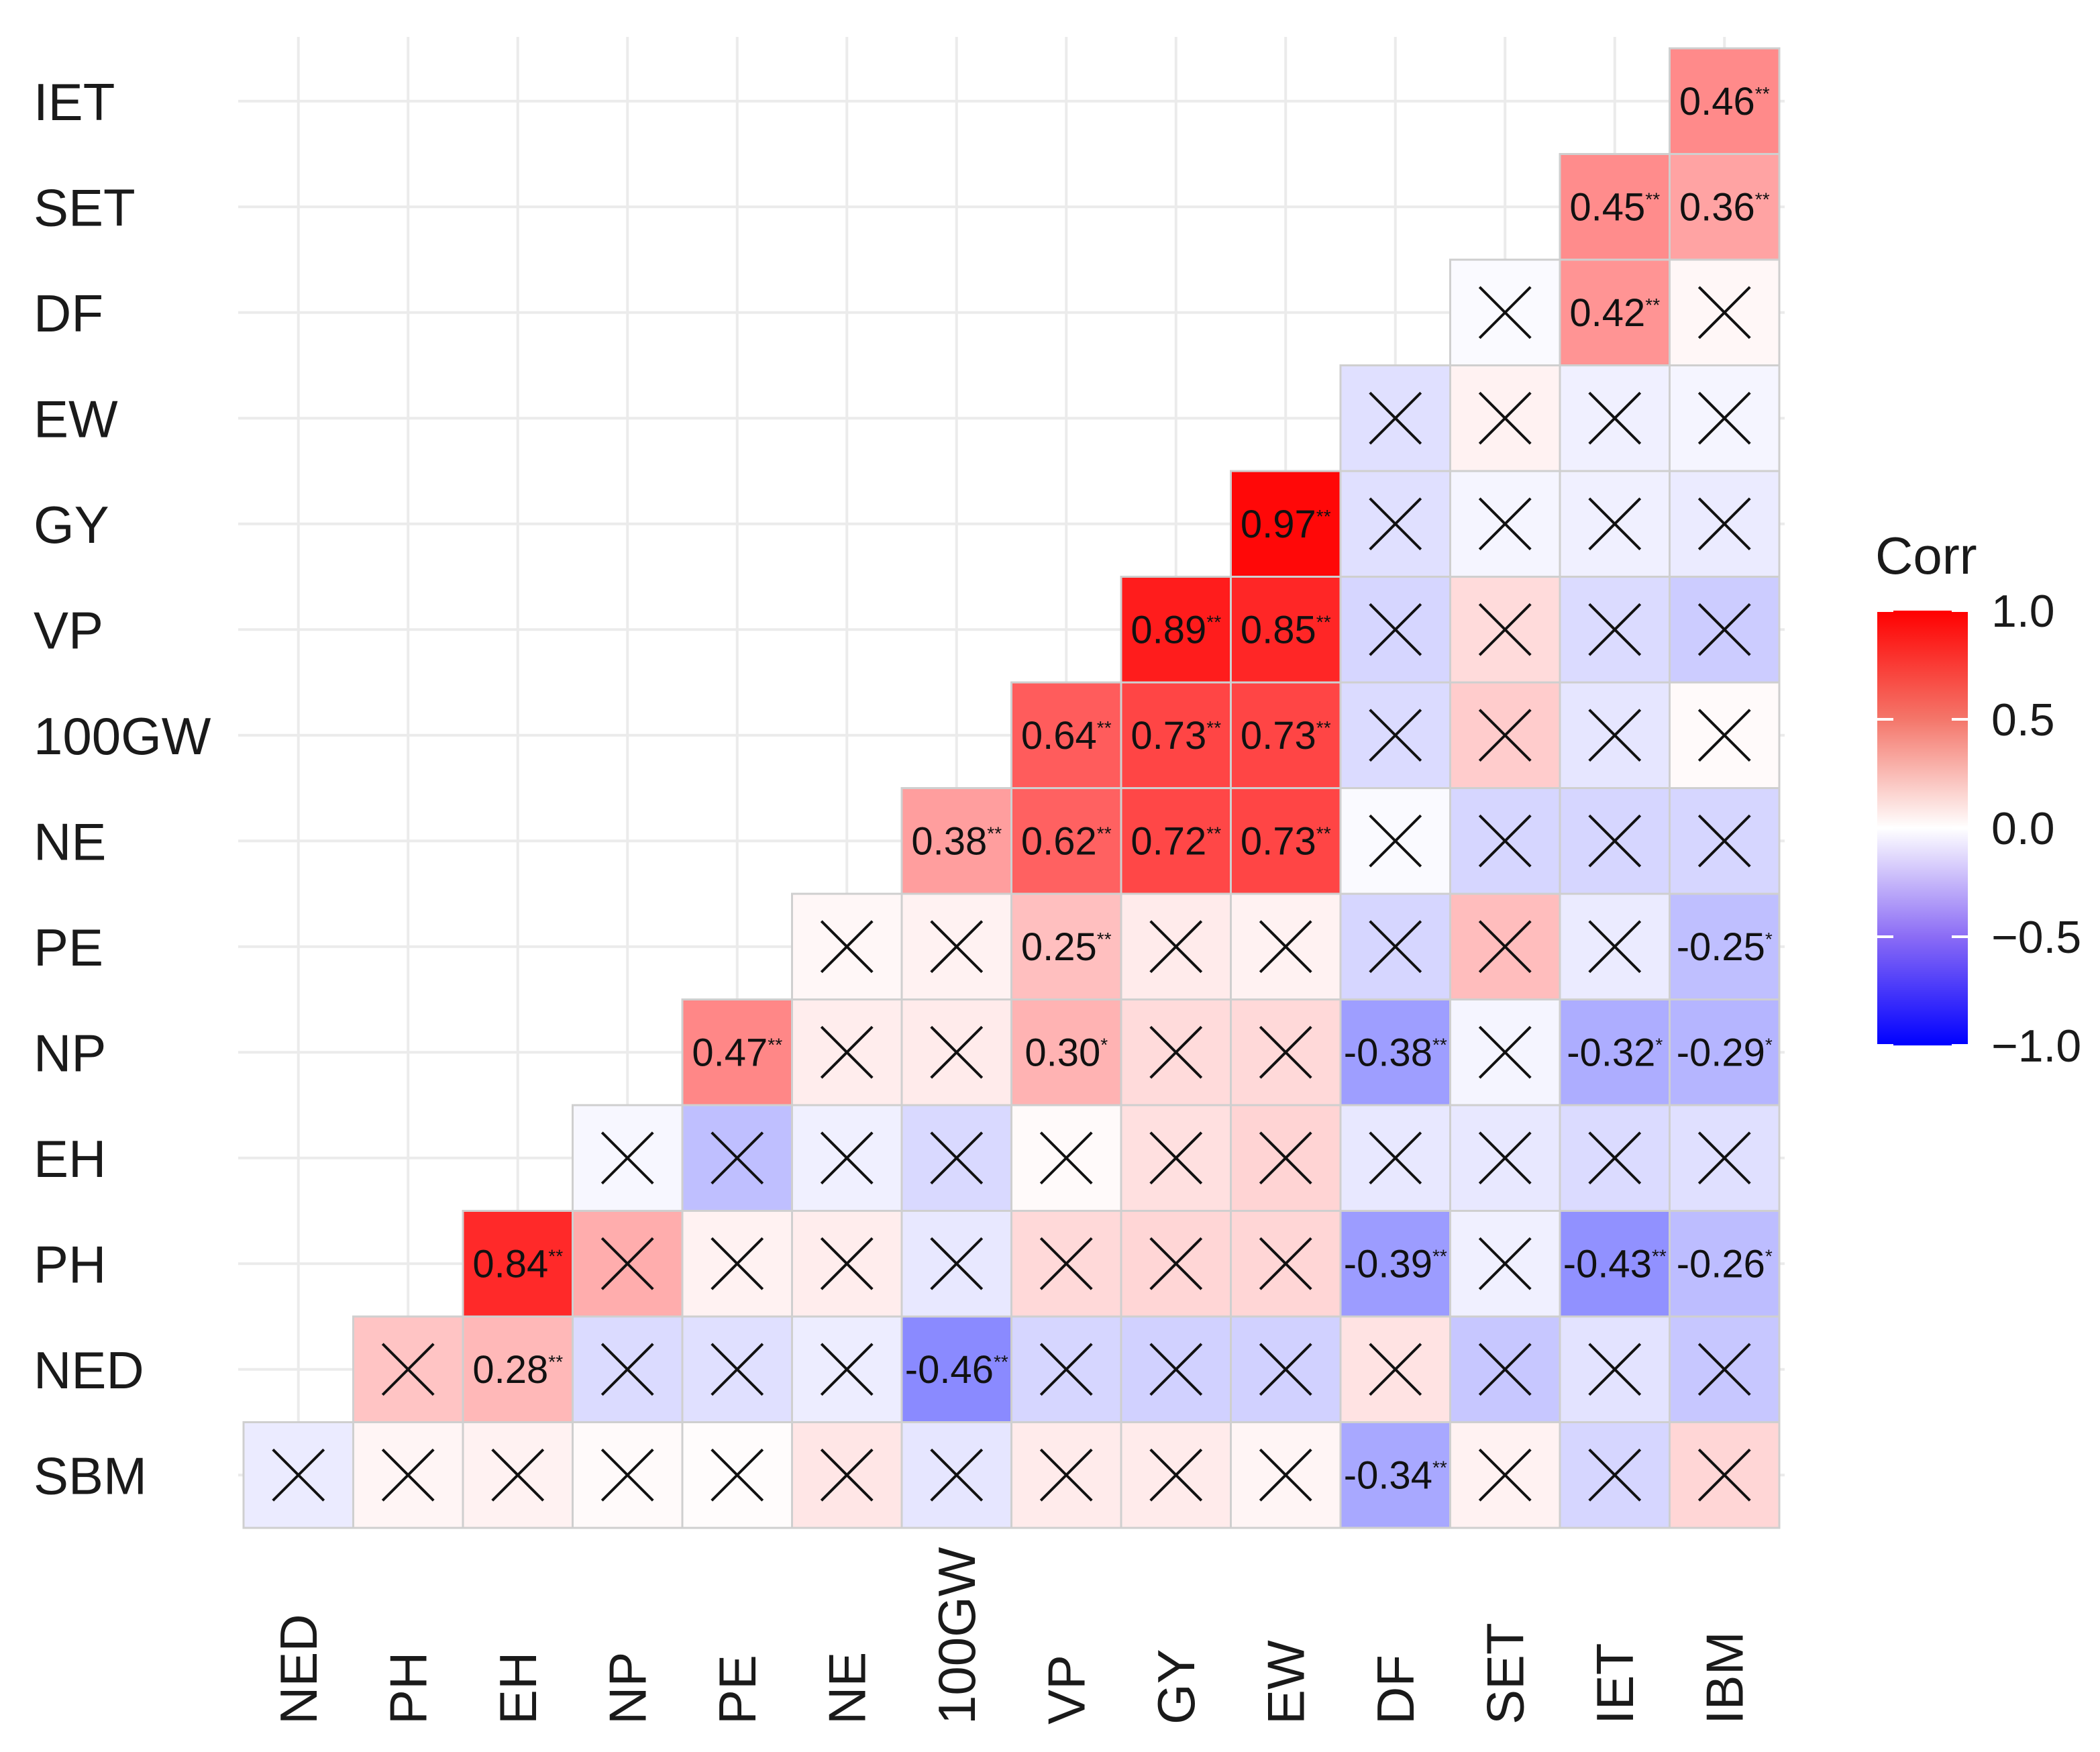 The image size is (2100, 1752). Describe the element at coordinates (1615, 312) in the screenshot. I see `cell-df-iet: 0.42**` at that location.